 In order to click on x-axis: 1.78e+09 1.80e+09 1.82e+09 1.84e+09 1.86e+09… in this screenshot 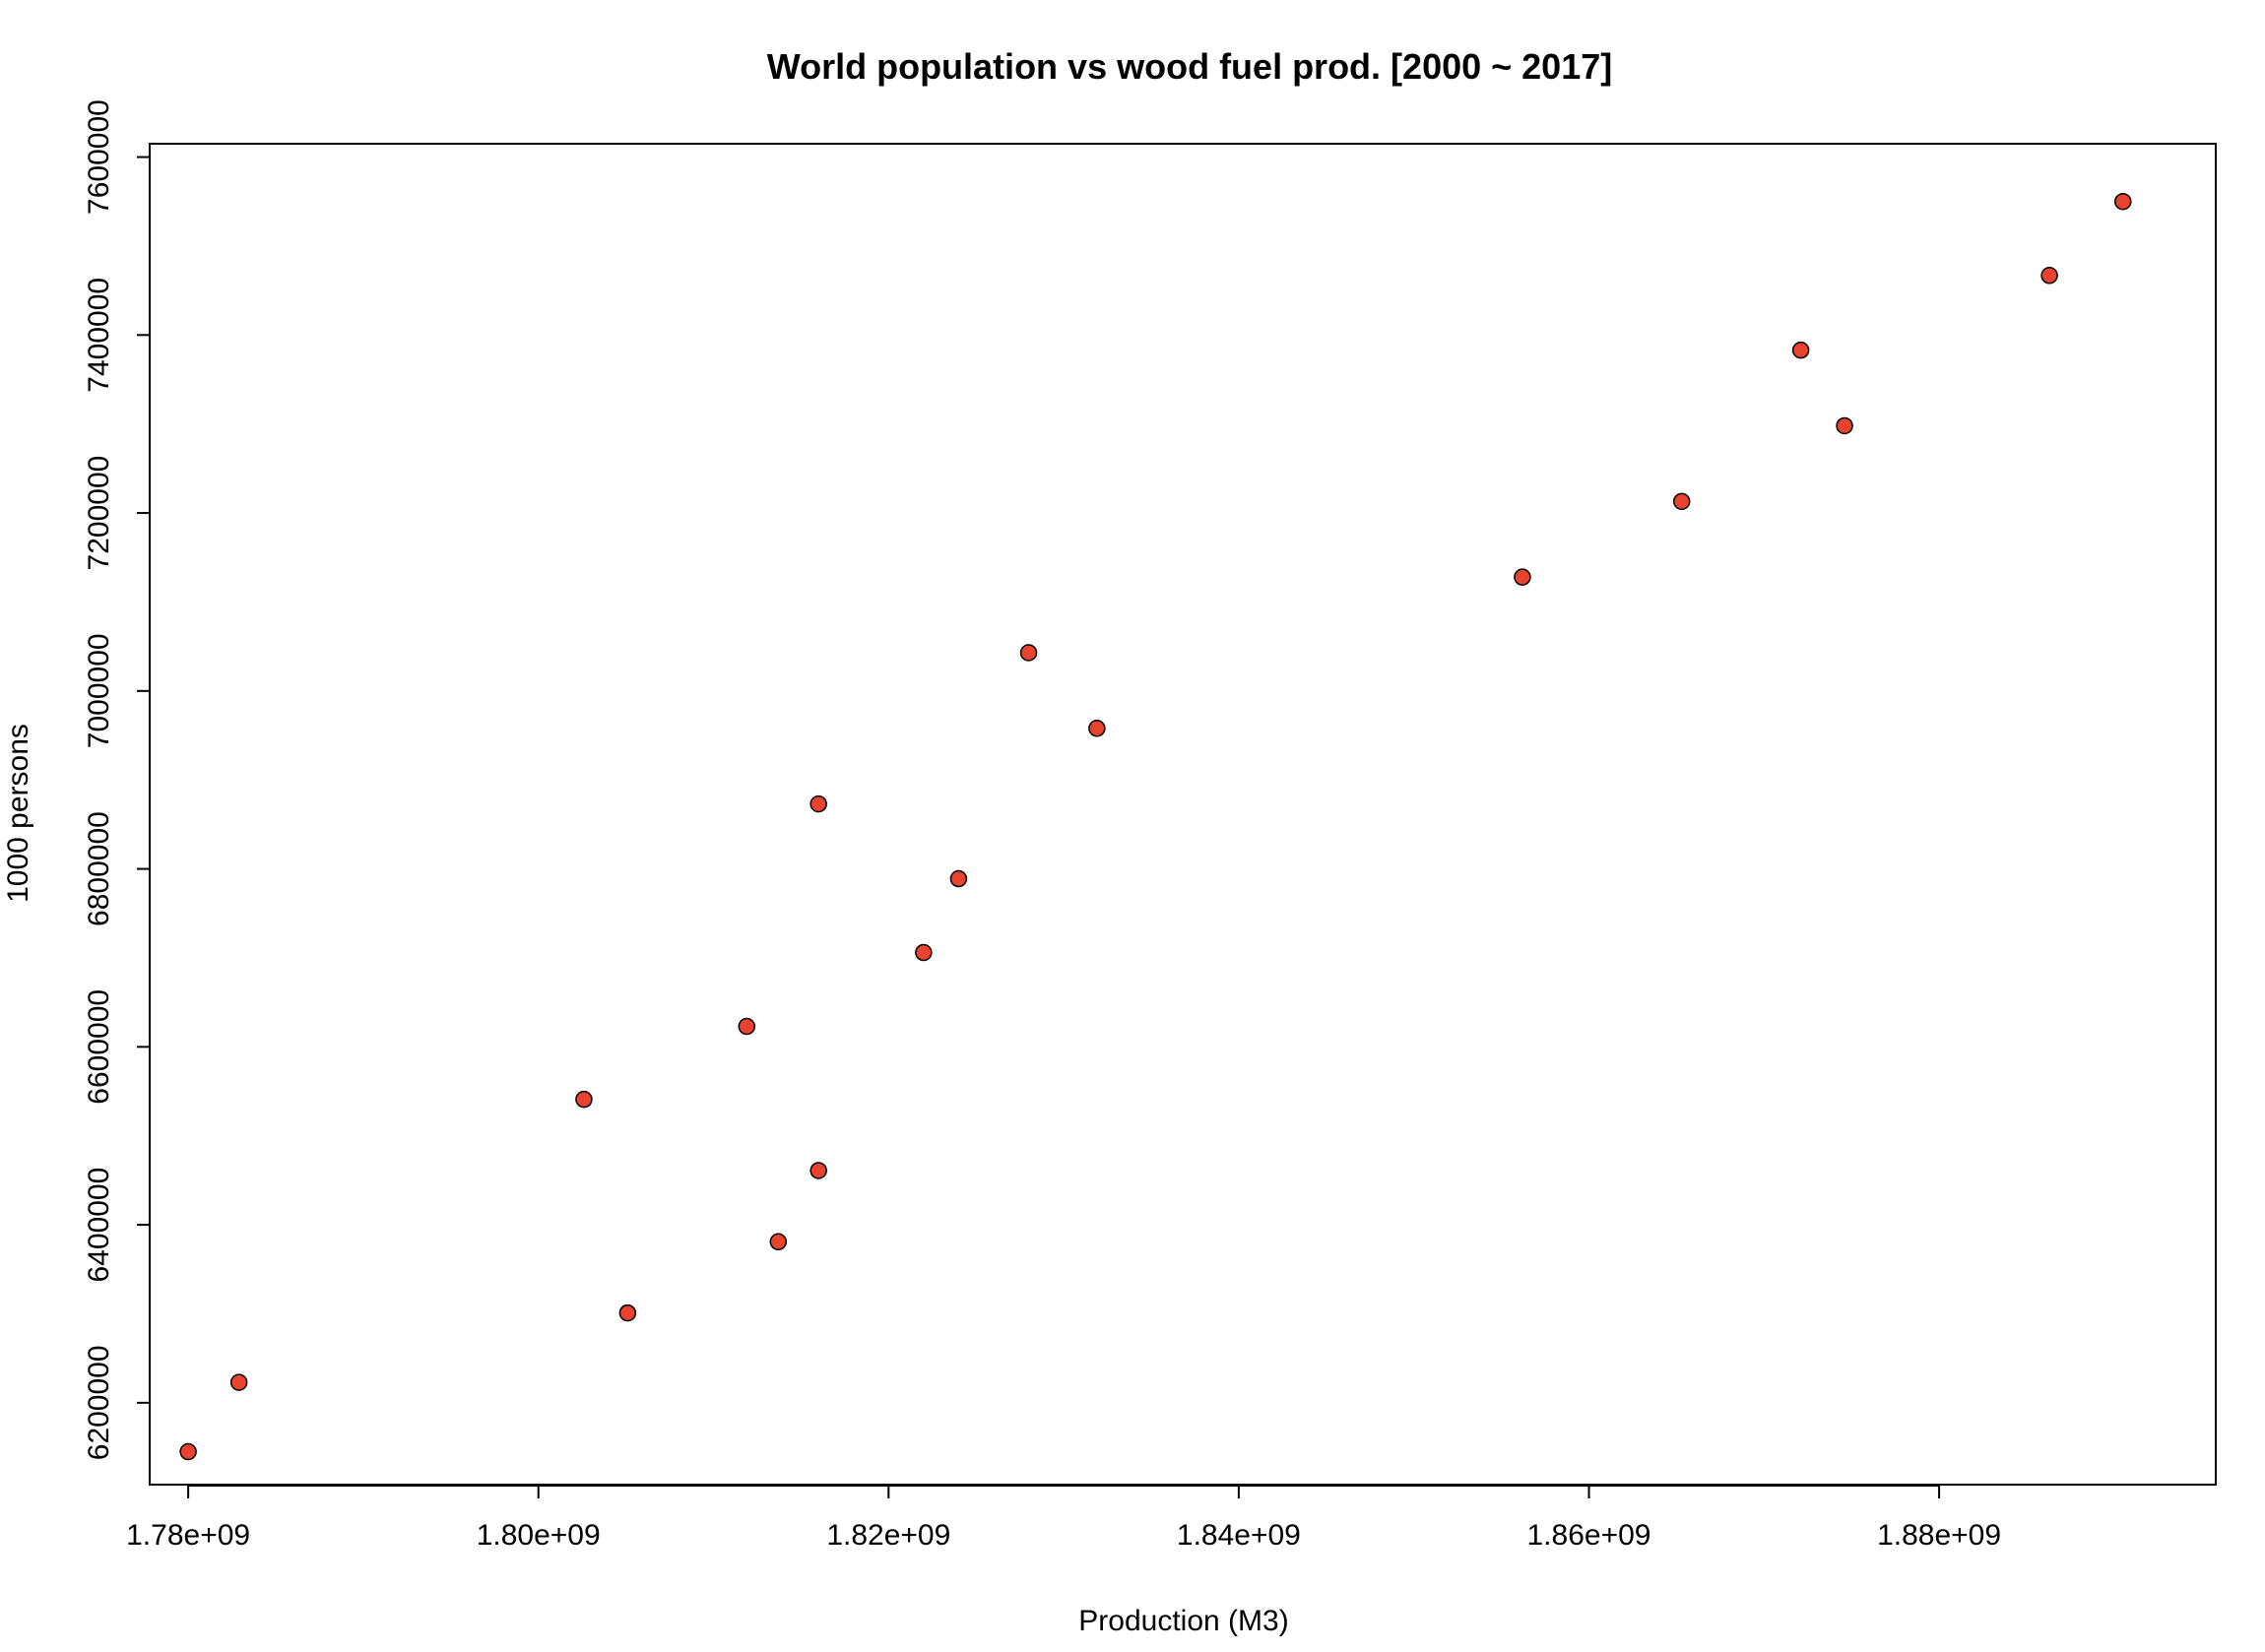, I will do `click(1063, 1519)`.